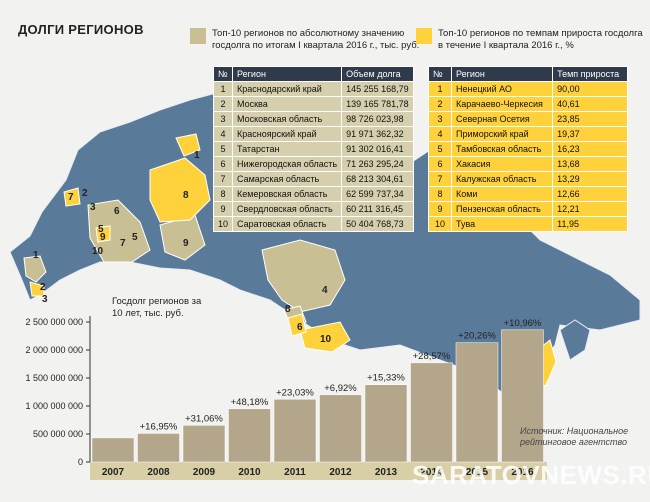  Describe the element at coordinates (123, 243) in the screenshot. I see `map-label-beige-7: 7` at that location.